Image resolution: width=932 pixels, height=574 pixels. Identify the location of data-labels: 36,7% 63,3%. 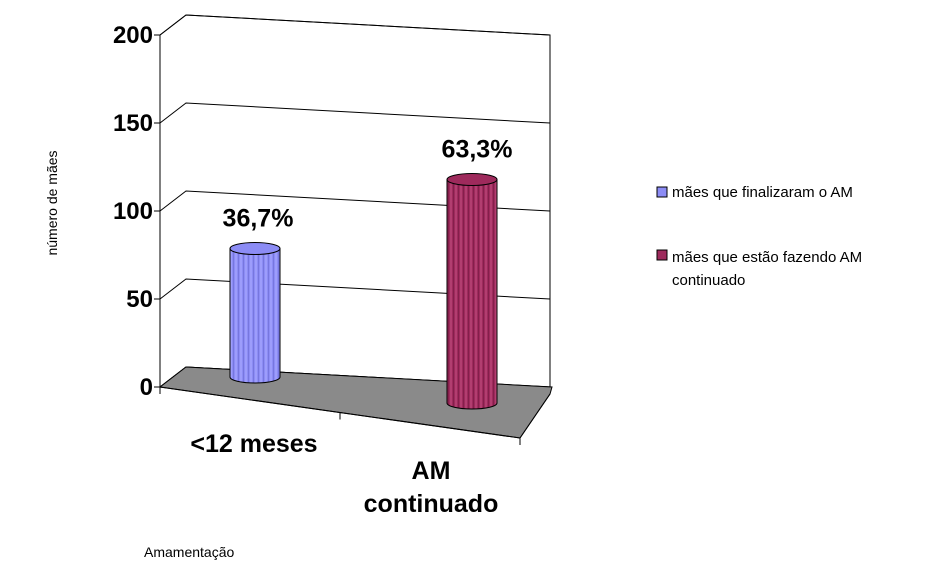
(368, 183).